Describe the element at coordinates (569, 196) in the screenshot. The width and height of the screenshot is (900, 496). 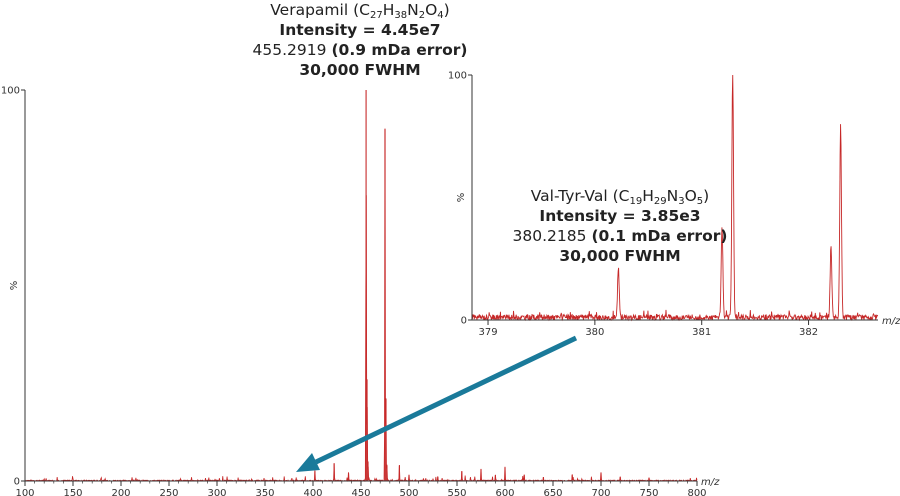
I see `valtyrval-name: Val-Tyr-Val` at that location.